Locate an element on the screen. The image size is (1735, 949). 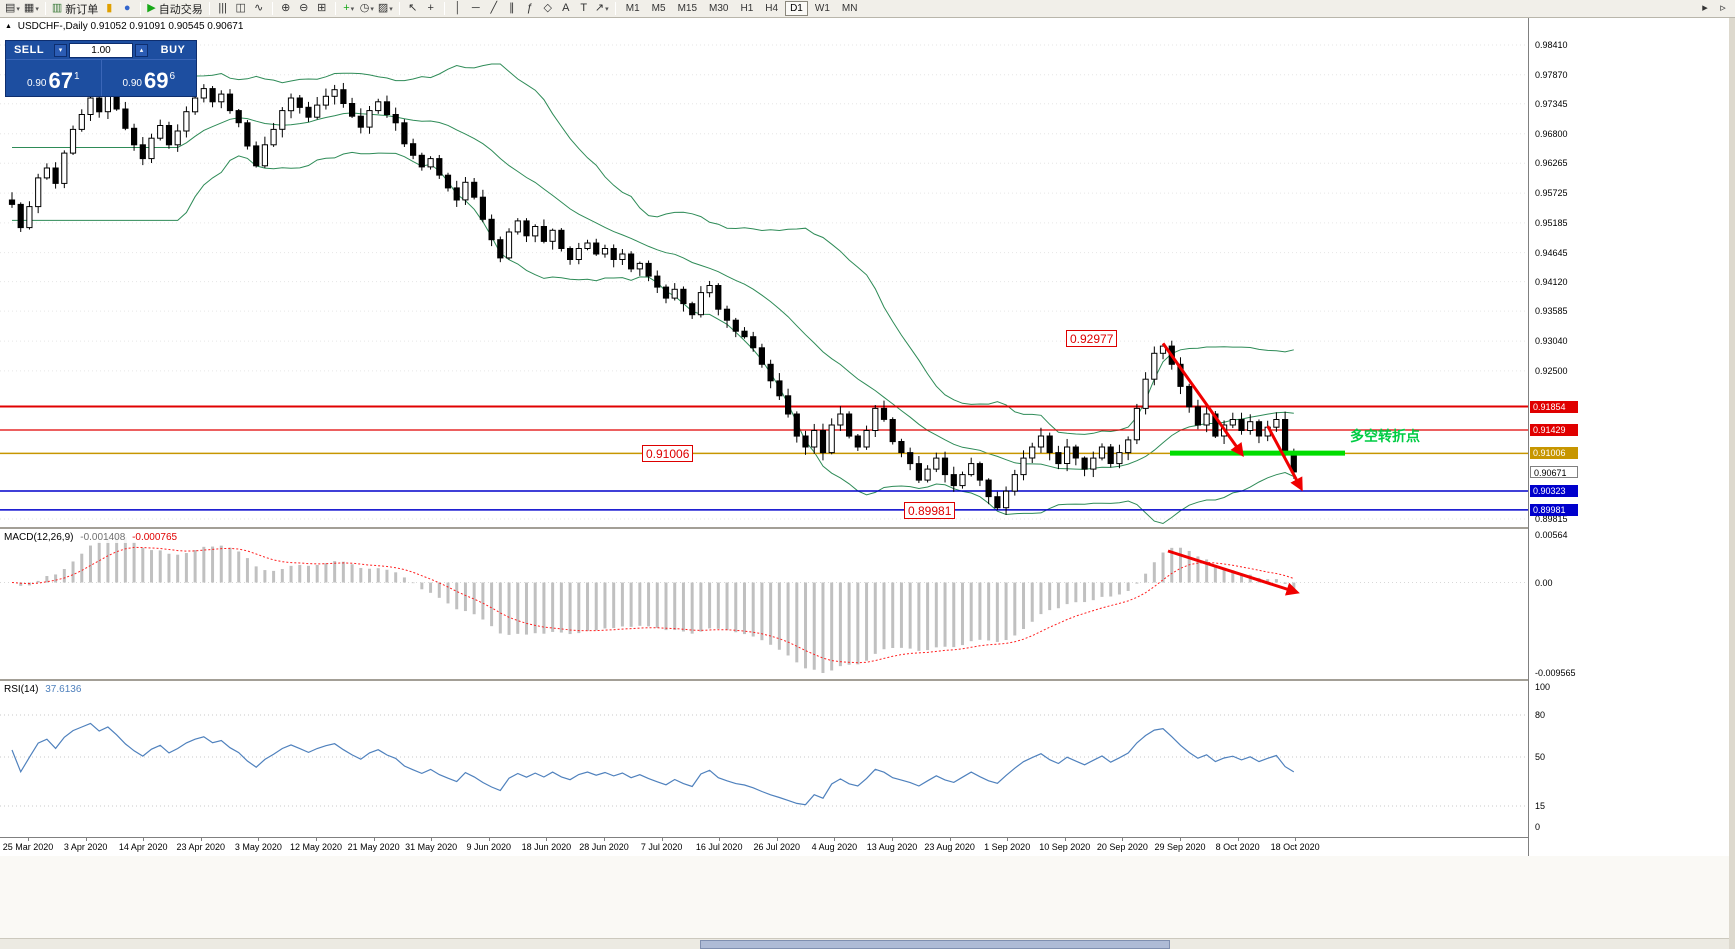
template-button: ▨ ▾ is located at coordinates (385, 9).